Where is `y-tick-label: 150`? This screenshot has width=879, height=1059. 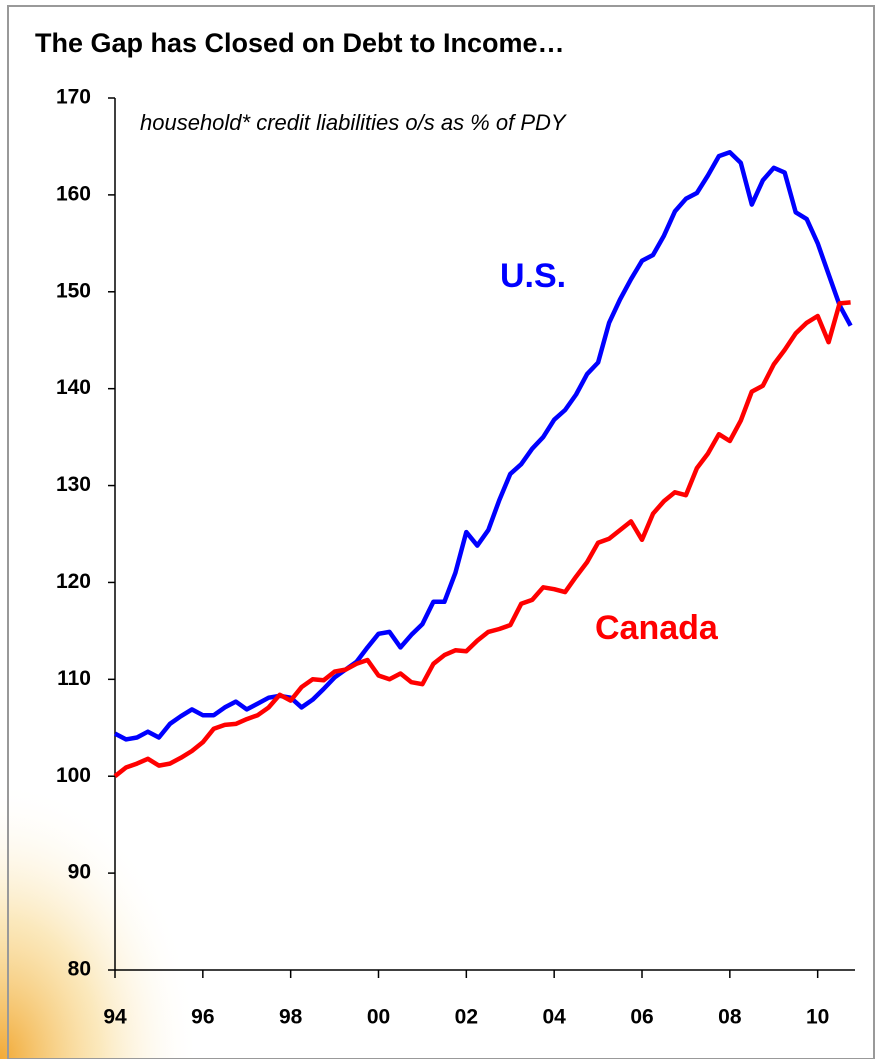
y-tick-label: 150 is located at coordinates (73, 290).